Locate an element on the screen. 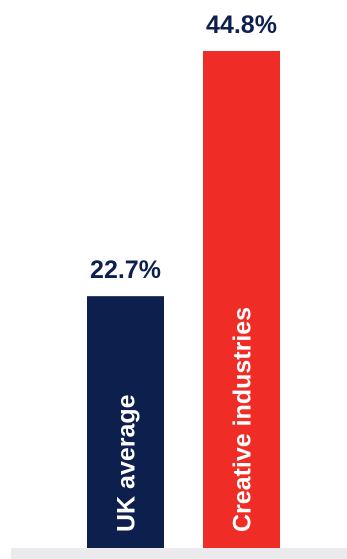 The image size is (347, 559). bar-uk-average is located at coordinates (125, 422).